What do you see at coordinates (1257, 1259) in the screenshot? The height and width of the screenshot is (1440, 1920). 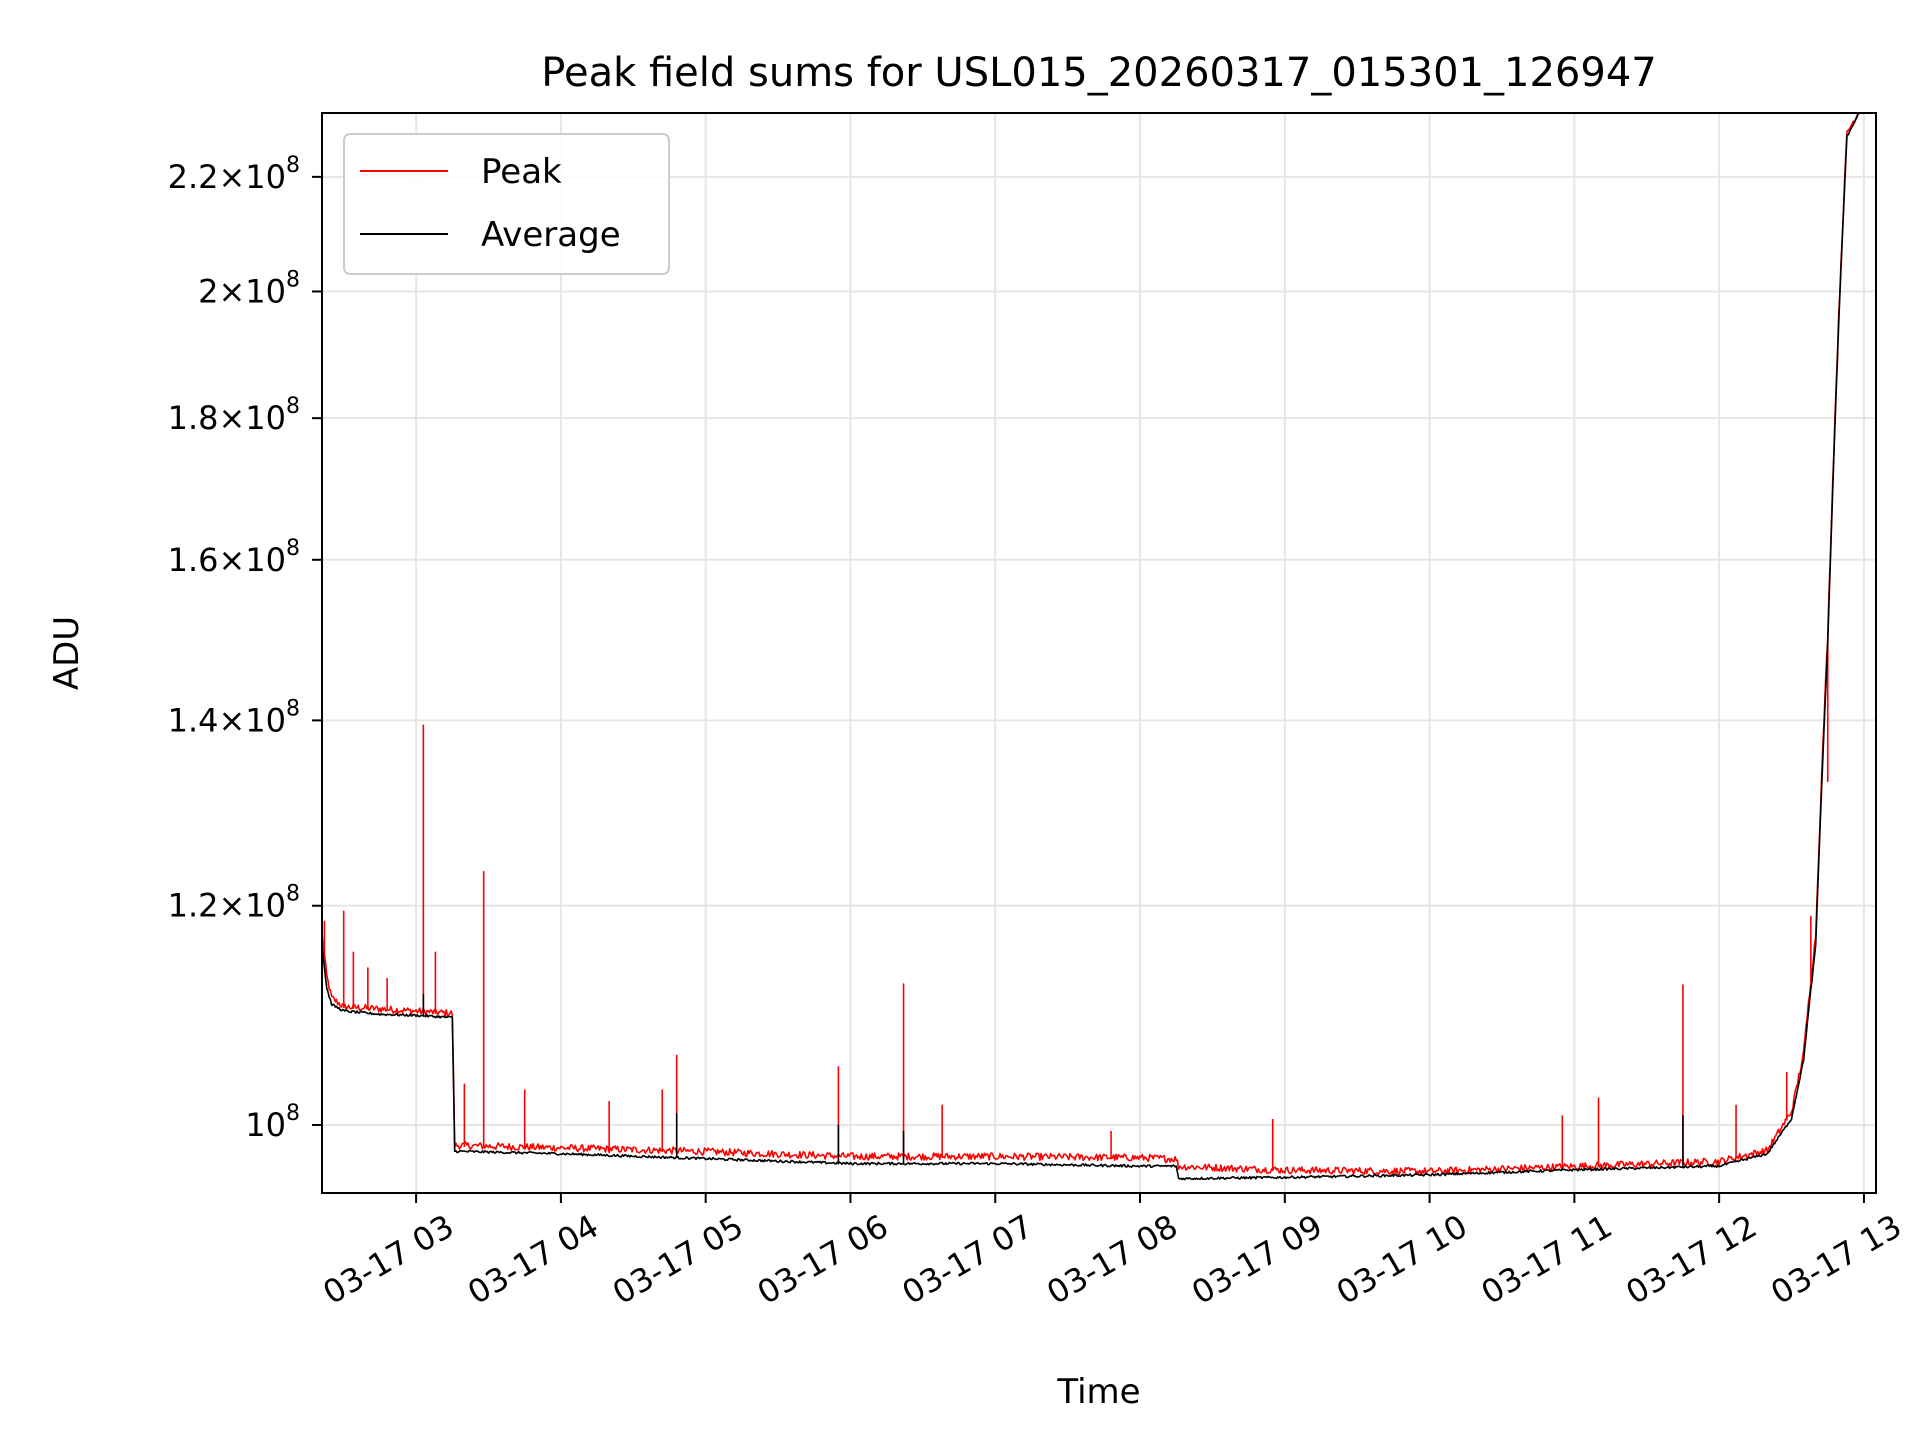 I see `x-tick-label: 03-17 09` at bounding box center [1257, 1259].